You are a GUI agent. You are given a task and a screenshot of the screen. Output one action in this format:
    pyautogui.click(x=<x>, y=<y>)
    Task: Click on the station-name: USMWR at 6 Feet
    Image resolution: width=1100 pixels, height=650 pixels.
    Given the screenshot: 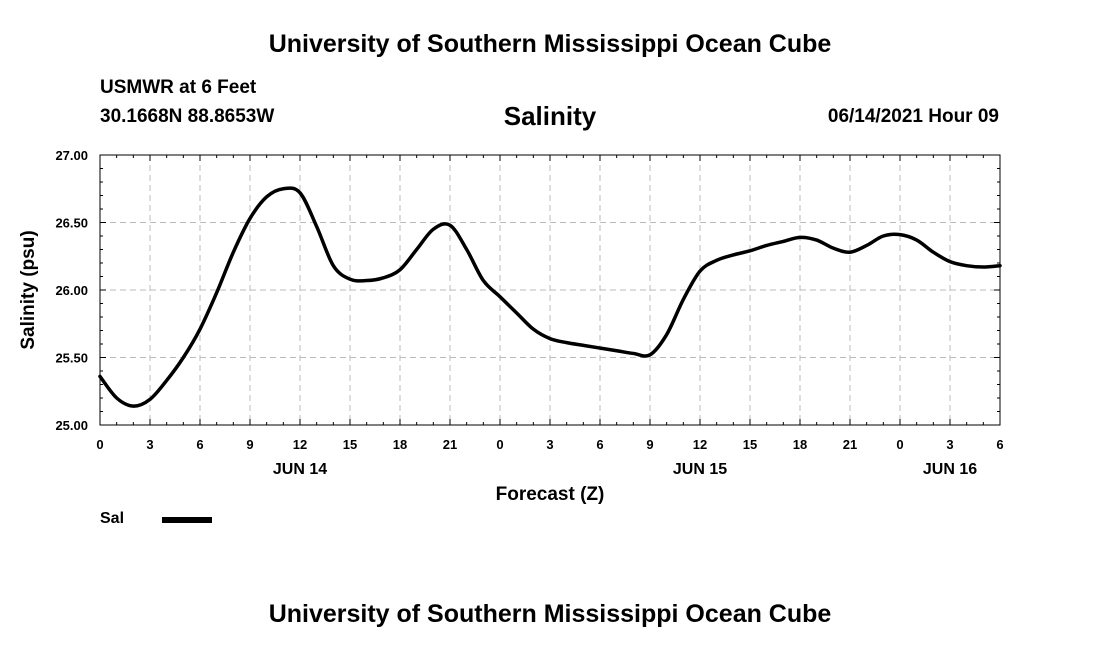 What is the action you would take?
    pyautogui.click(x=178, y=87)
    